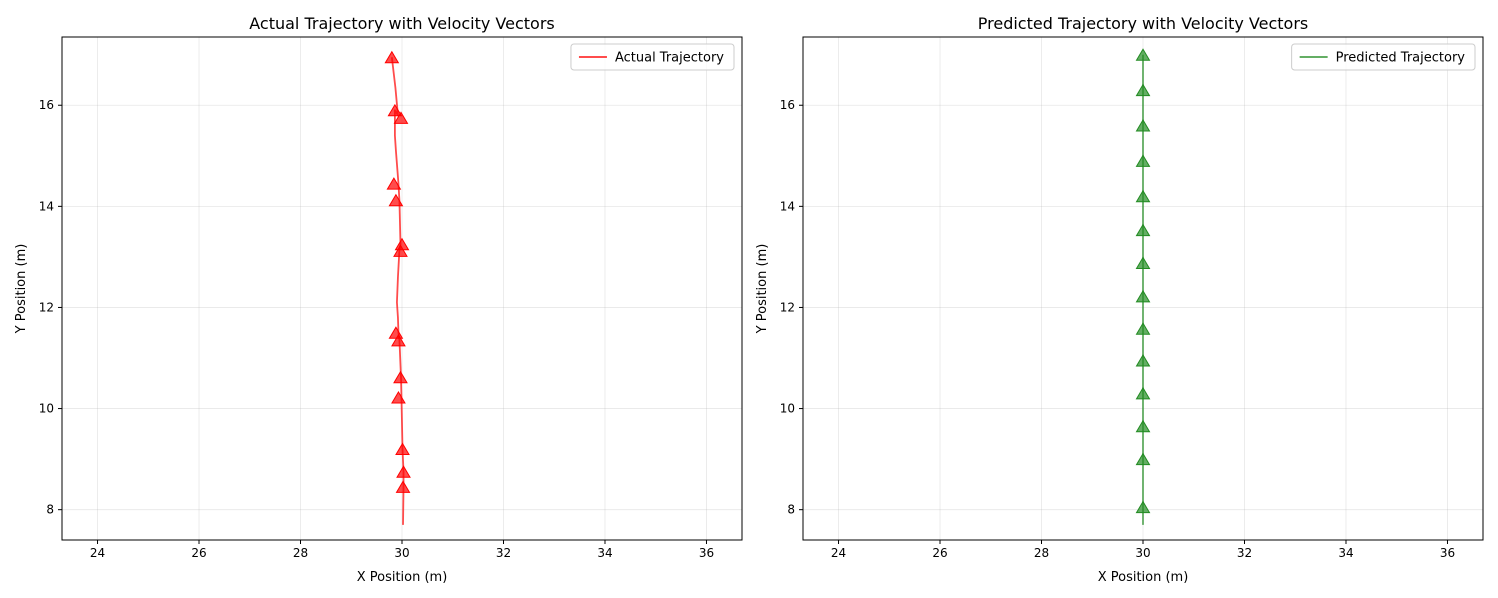 Image resolution: width=1498 pixels, height=598 pixels. What do you see at coordinates (402, 577) in the screenshot?
I see `actual-x-axis-label: X Position (m)` at bounding box center [402, 577].